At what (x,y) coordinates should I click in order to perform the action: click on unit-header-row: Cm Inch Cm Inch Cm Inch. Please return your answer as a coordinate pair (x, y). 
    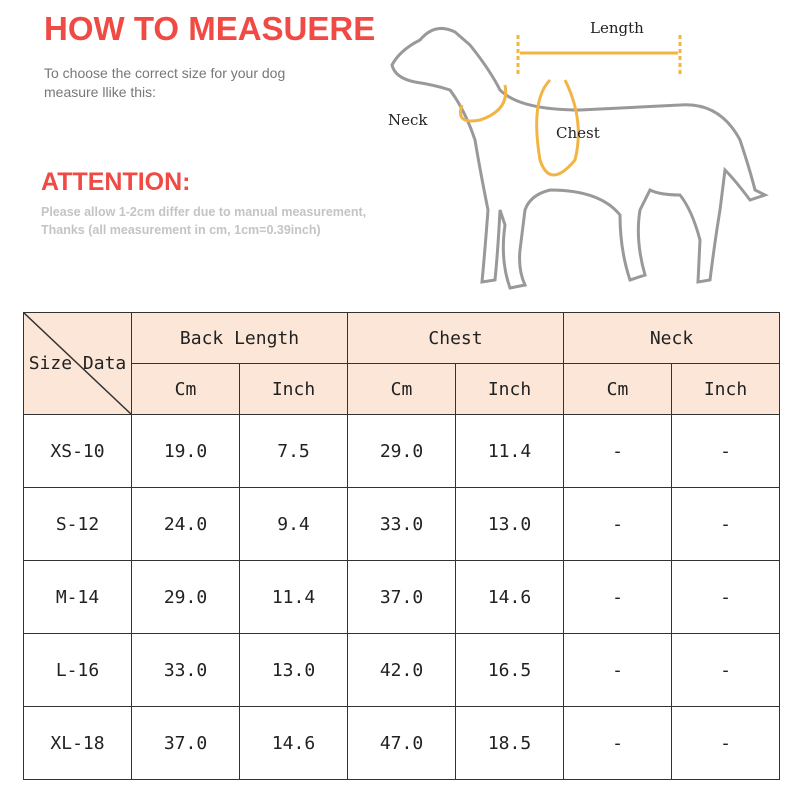
    Looking at the image, I should click on (402, 389).